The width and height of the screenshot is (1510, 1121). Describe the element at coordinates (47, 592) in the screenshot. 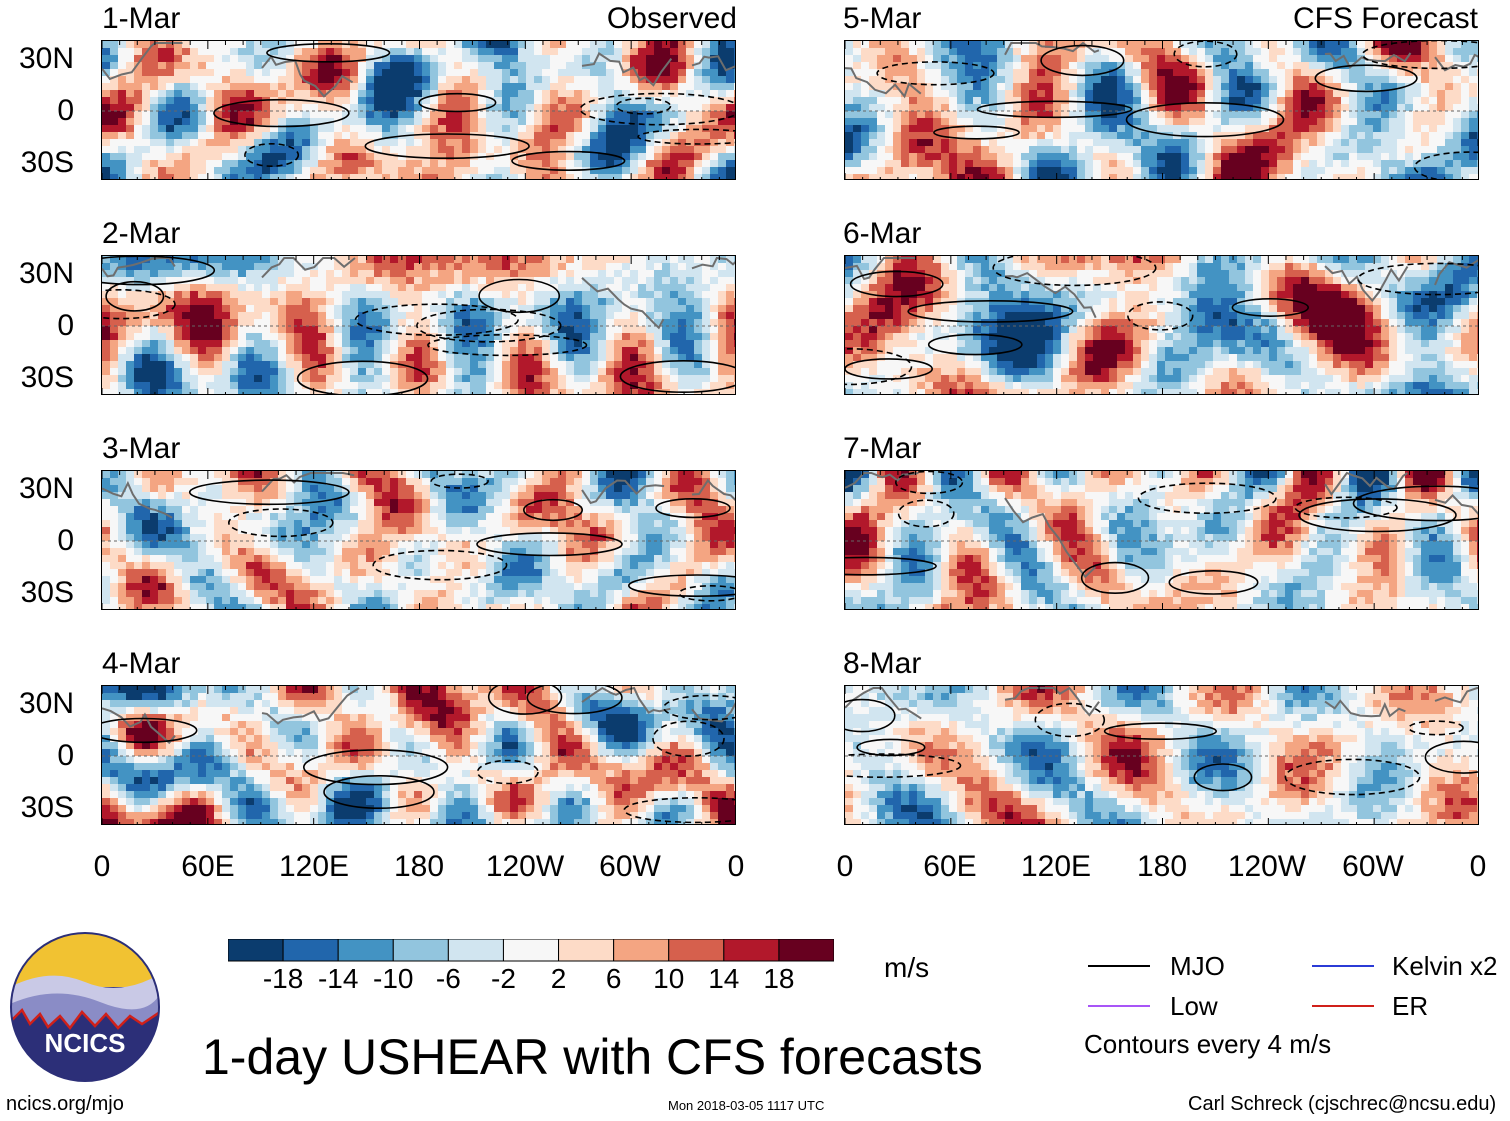

I see `lat-label-30s-row3: 30S` at that location.